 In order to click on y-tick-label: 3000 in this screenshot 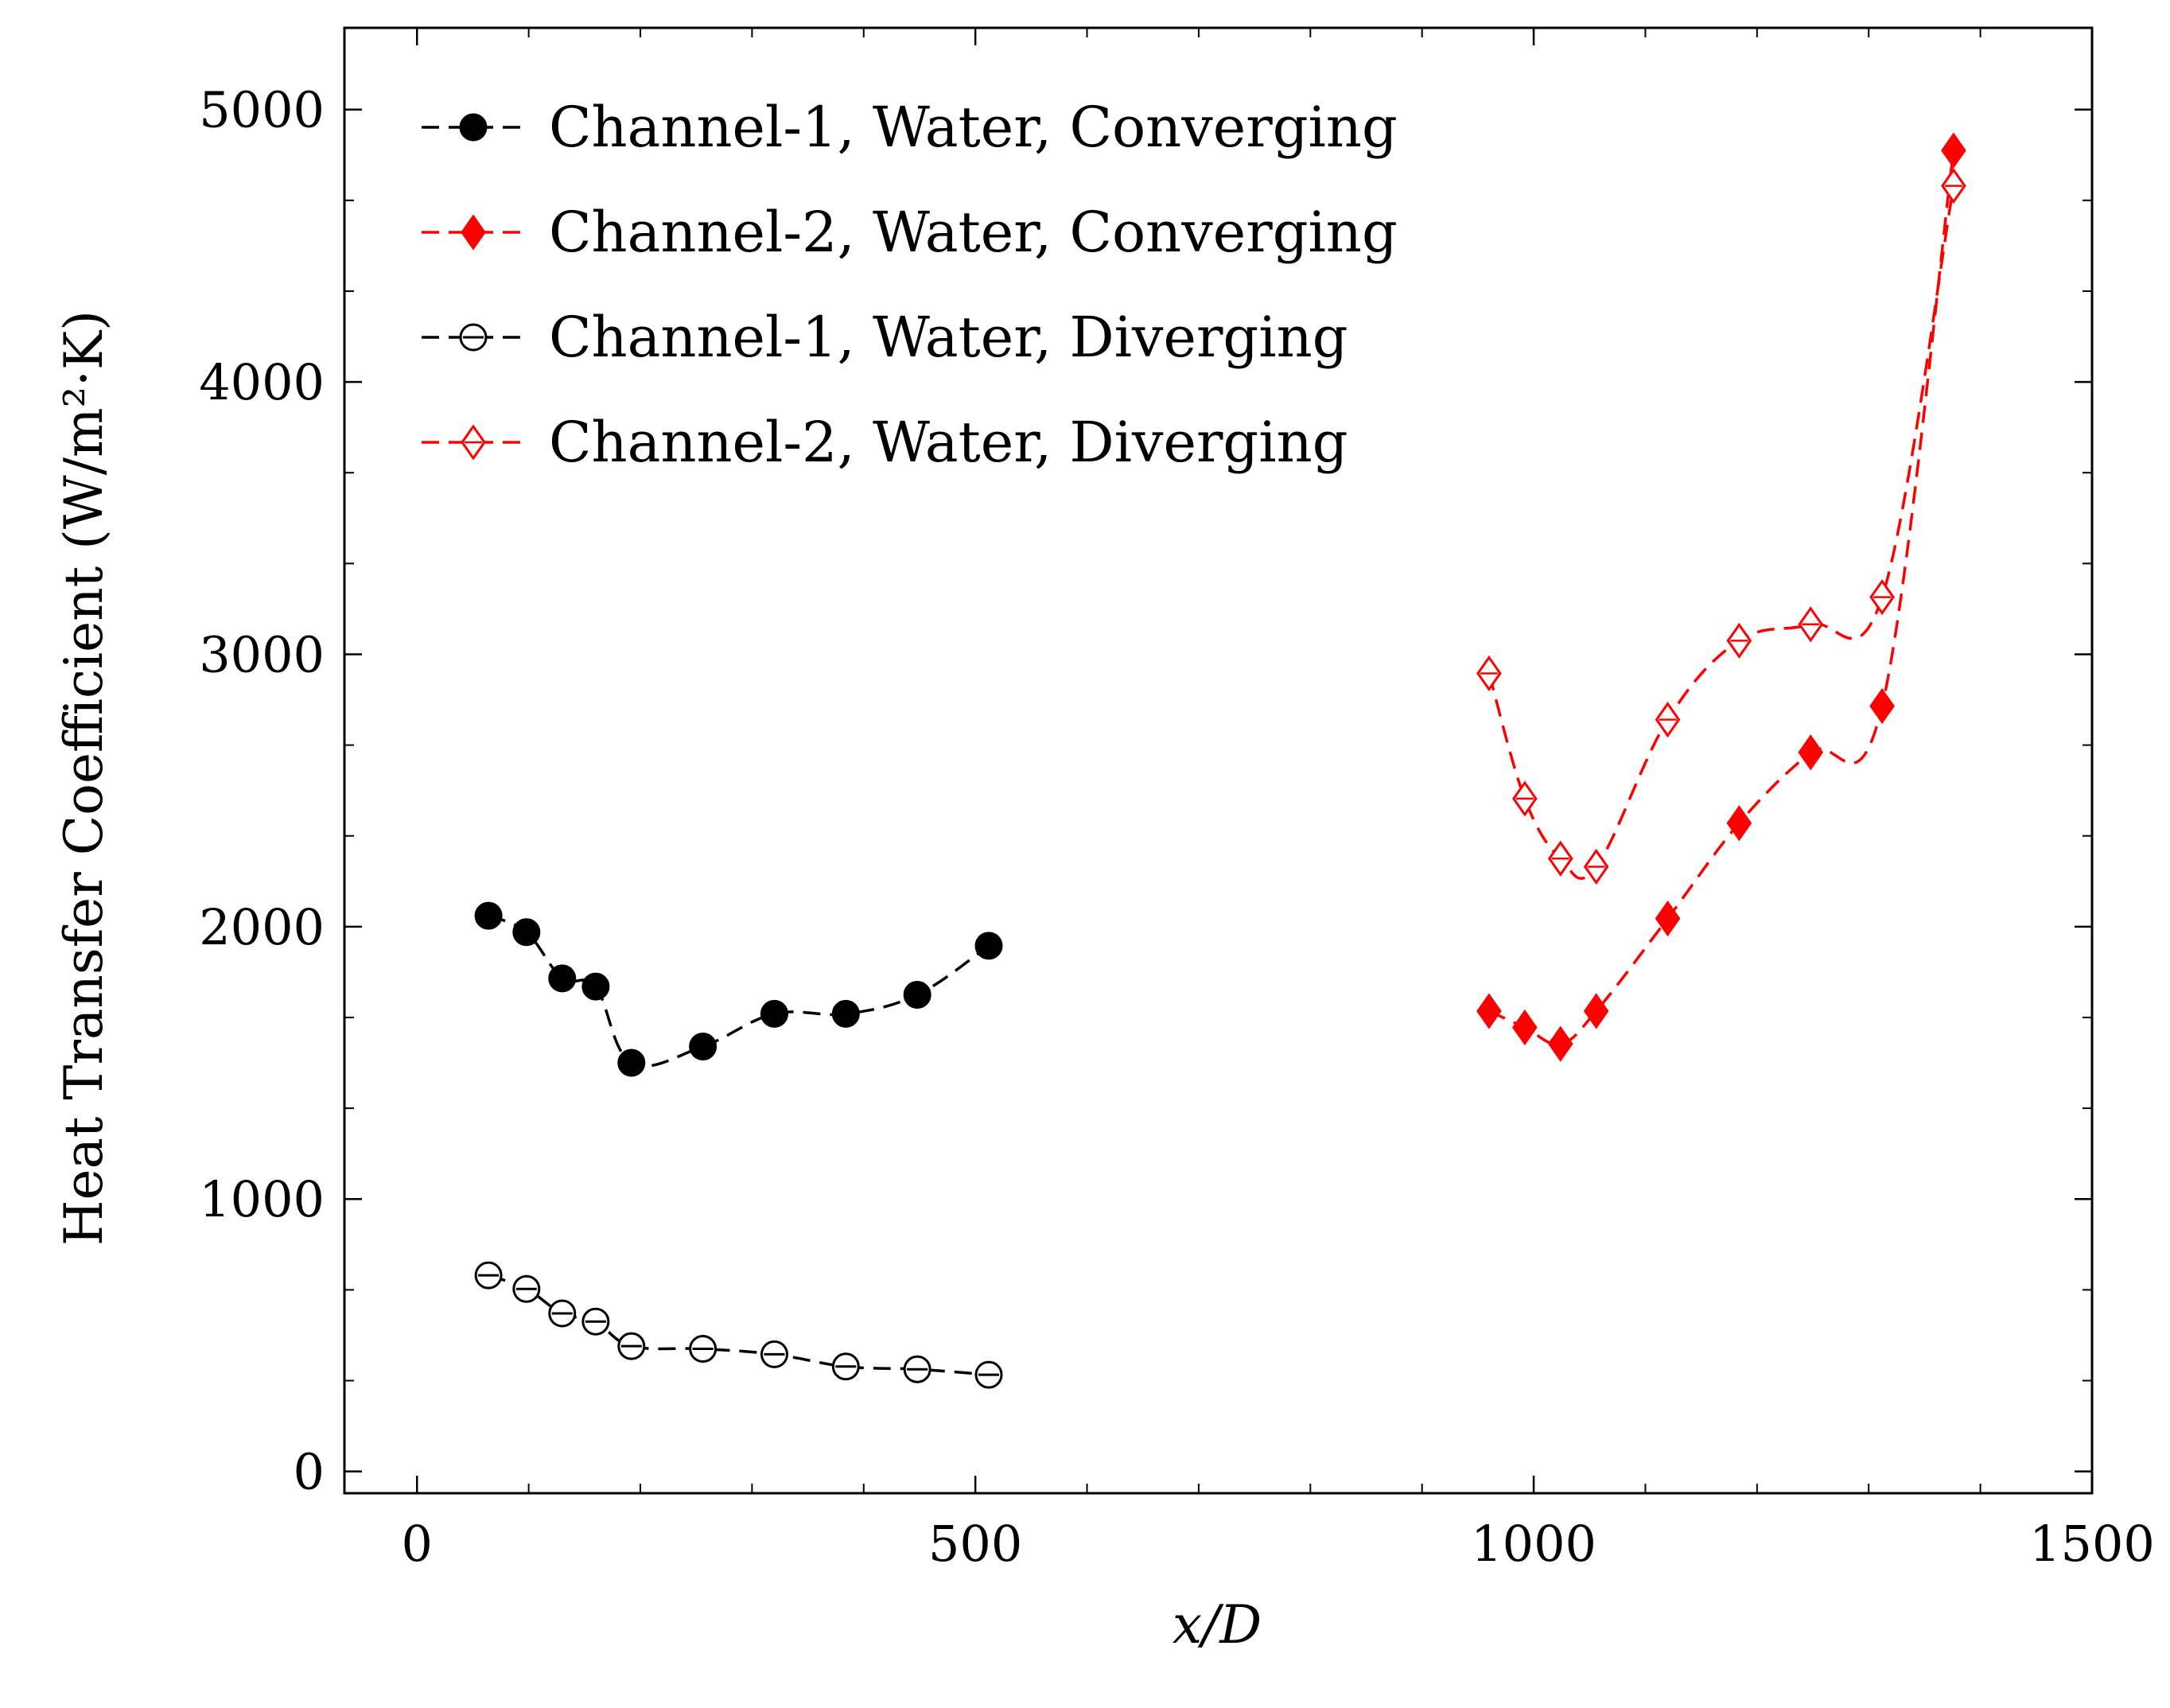, I will do `click(262, 654)`.